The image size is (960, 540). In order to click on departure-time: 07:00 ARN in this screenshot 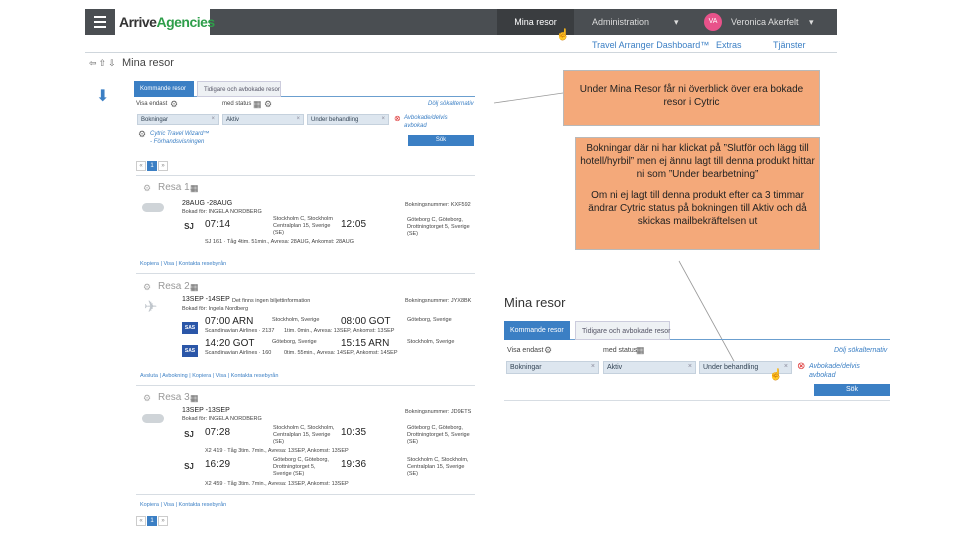, I will do `click(229, 321)`.